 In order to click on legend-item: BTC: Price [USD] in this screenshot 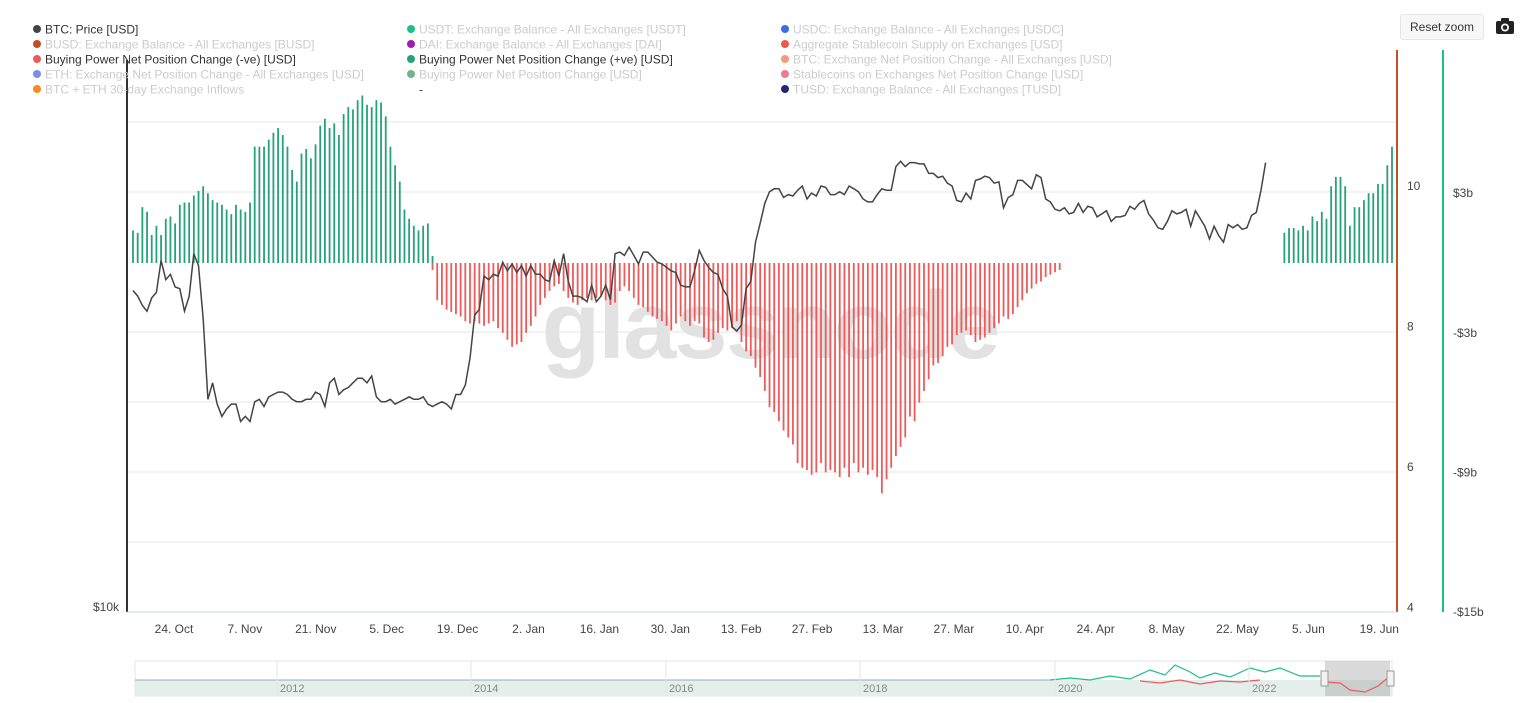, I will do `click(85, 30)`.